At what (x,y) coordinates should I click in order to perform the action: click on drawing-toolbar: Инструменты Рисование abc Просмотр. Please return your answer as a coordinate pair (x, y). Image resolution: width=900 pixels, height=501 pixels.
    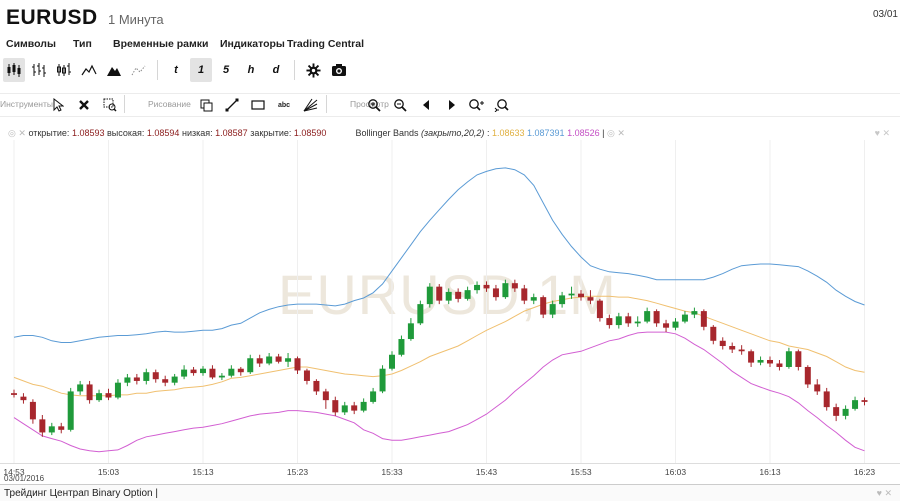
    Looking at the image, I should click on (450, 105).